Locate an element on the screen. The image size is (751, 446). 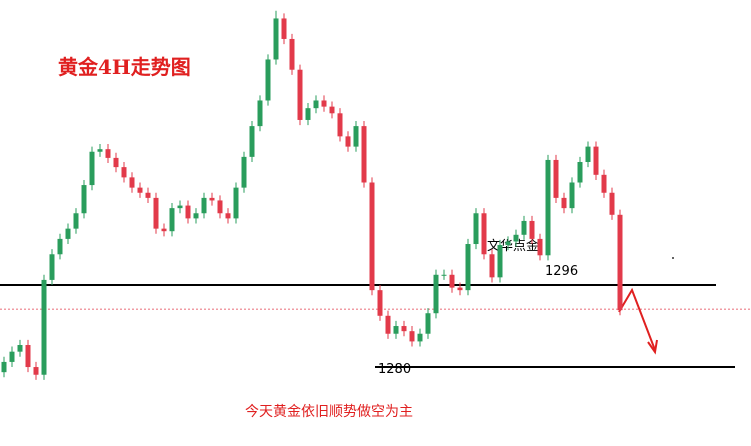
footnote: 今天黄金依旧顺势做空为主 is located at coordinates (329, 411).